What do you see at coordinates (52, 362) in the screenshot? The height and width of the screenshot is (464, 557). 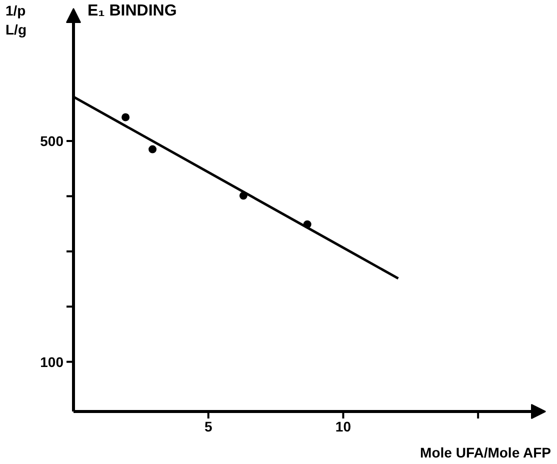 I see `y-tick-label: 100` at bounding box center [52, 362].